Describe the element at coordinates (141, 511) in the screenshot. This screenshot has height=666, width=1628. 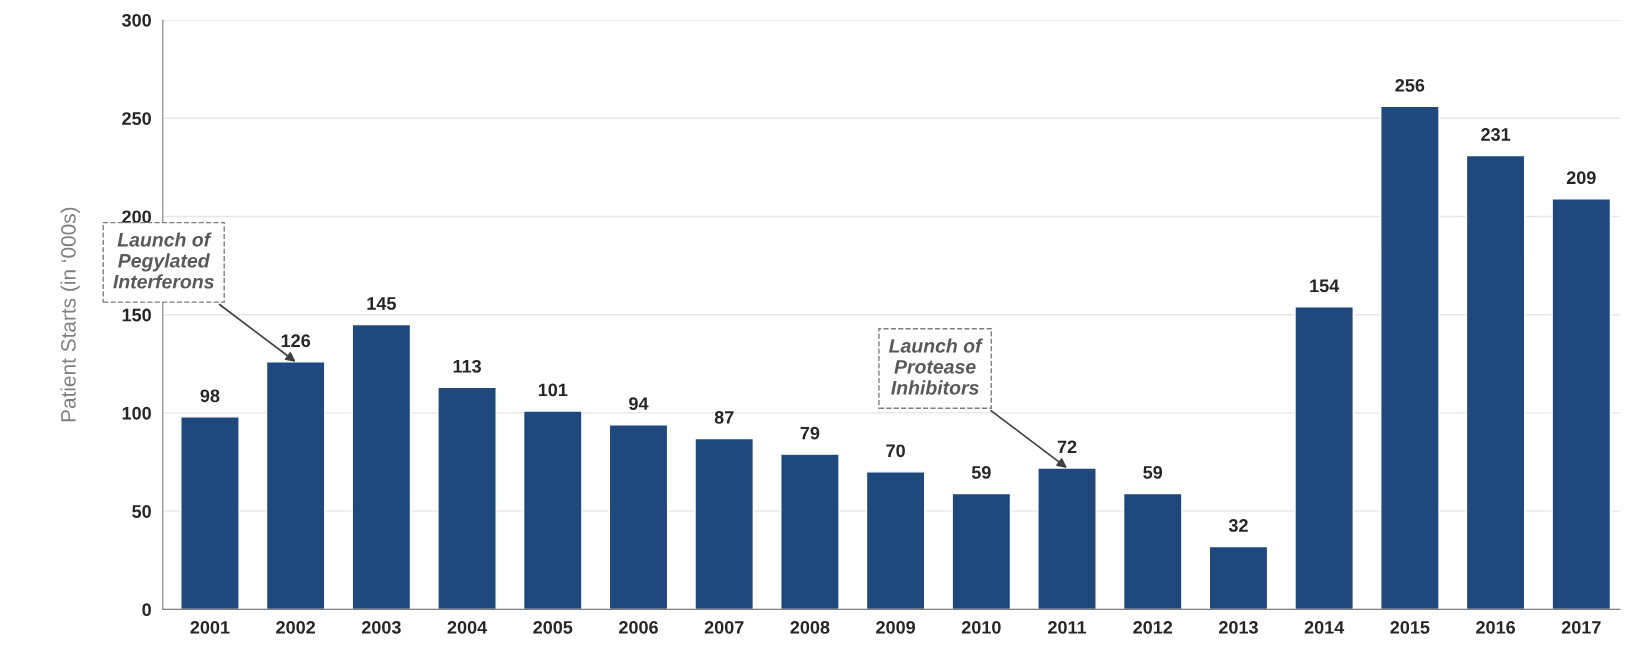
I see `y-tick-label: 50` at that location.